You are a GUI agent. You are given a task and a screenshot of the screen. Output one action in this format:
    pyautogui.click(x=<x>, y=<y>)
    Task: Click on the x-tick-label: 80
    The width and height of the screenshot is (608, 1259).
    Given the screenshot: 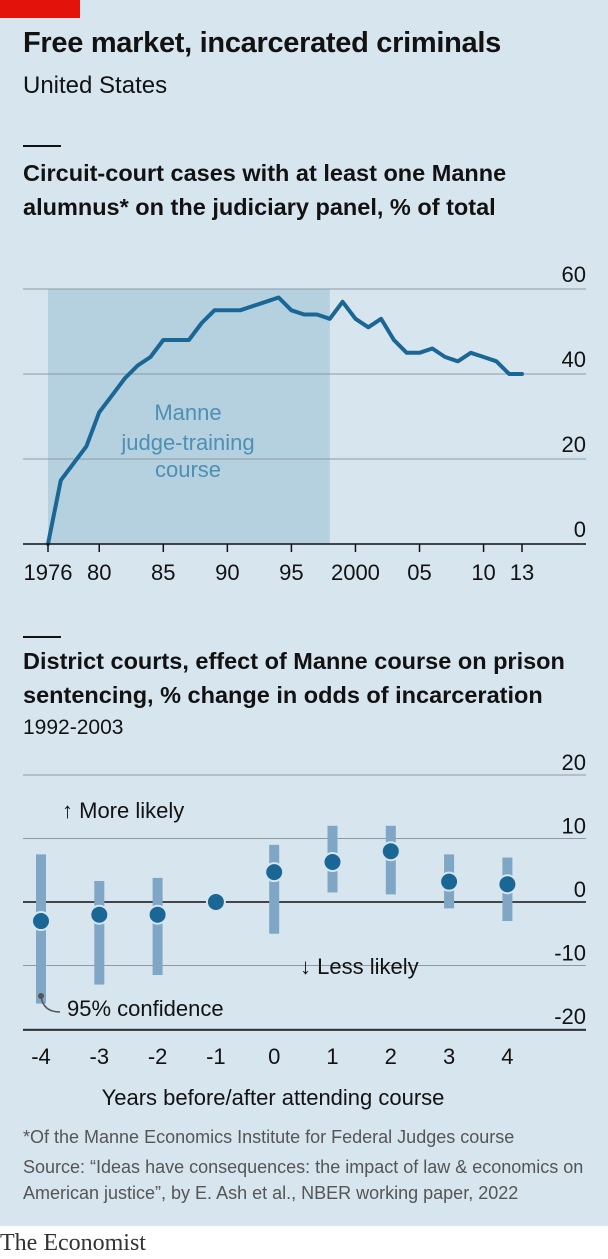 What is the action you would take?
    pyautogui.click(x=99, y=572)
    